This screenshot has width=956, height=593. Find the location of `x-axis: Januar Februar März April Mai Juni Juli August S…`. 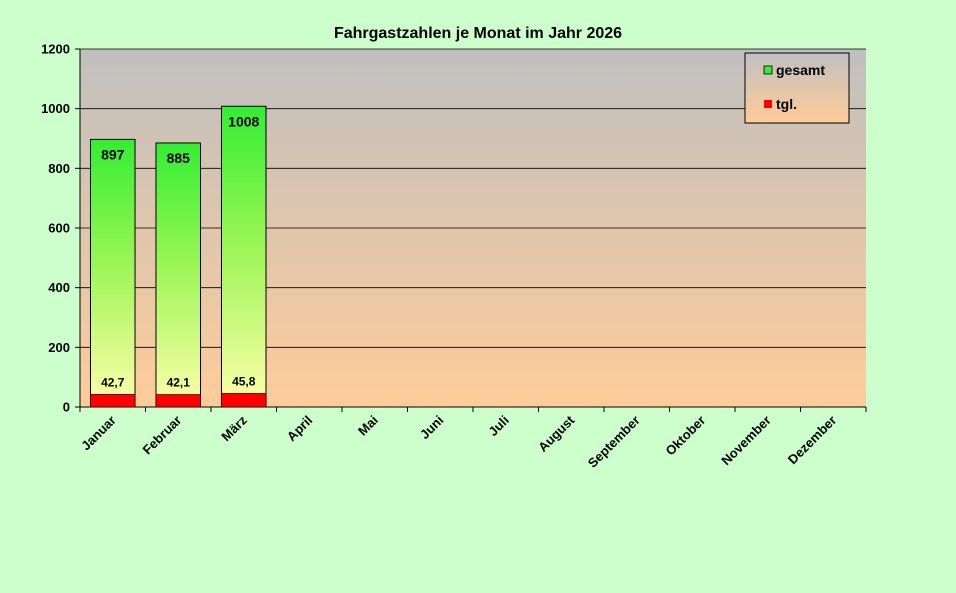

x-axis: Januar Februar März April Mai Juni Juli August S… is located at coordinates (472, 438).